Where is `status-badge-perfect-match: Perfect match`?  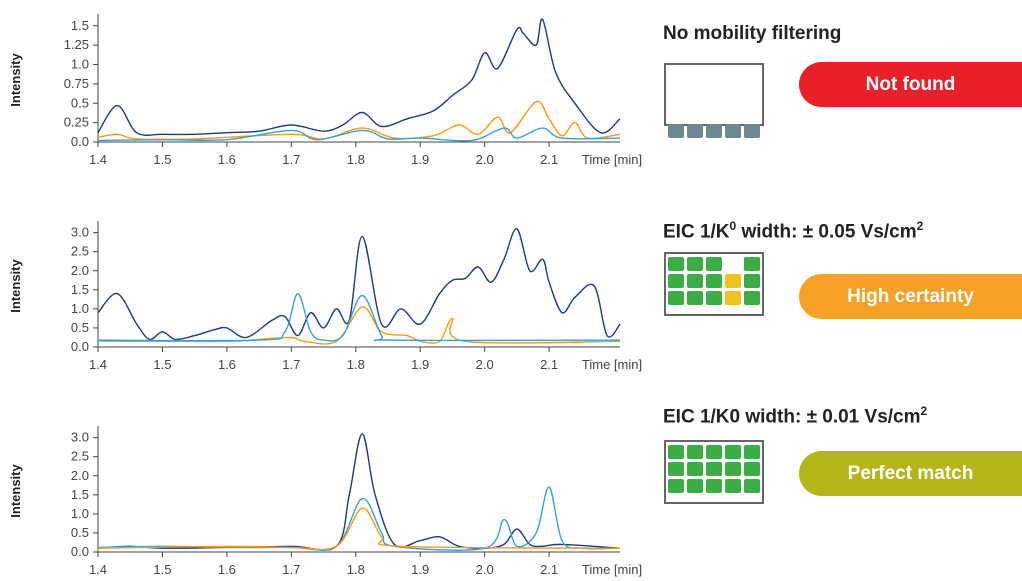 status-badge-perfect-match: Perfect match is located at coordinates (910, 473).